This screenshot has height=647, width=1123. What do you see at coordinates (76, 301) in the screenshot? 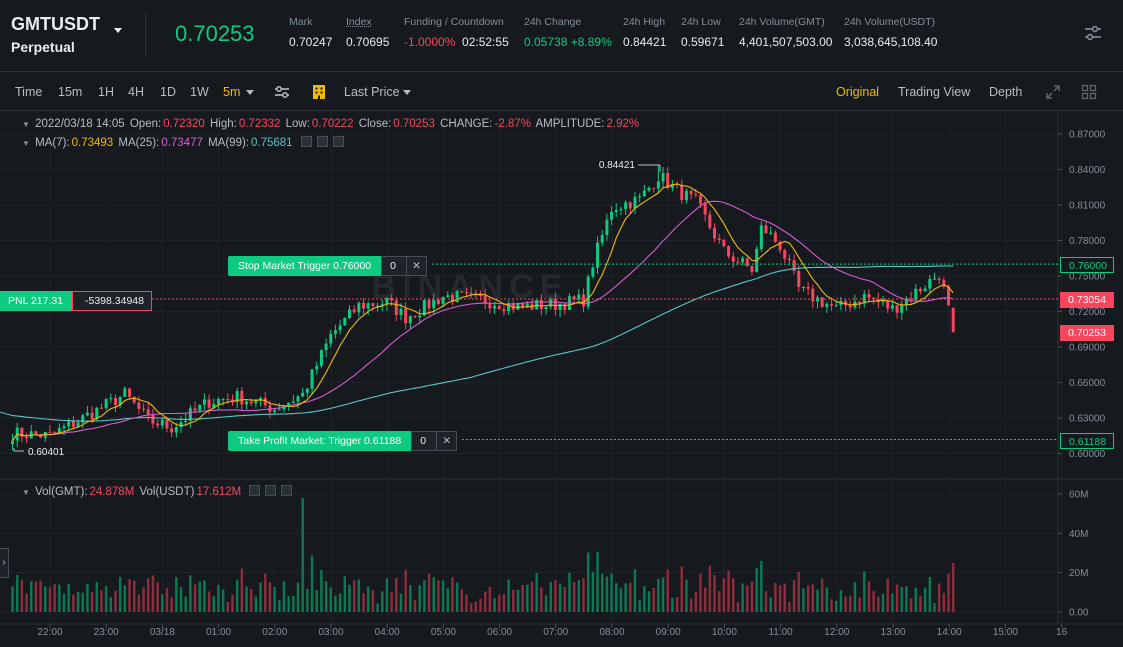
I see `position-pnl-tag: PNL 217.31 -5398.34948` at bounding box center [76, 301].